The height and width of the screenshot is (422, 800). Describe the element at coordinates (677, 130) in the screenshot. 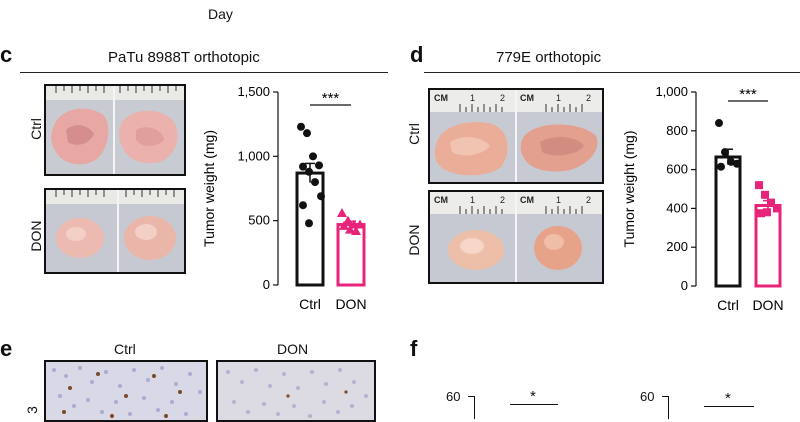

I see `y-tick-label: 800` at that location.